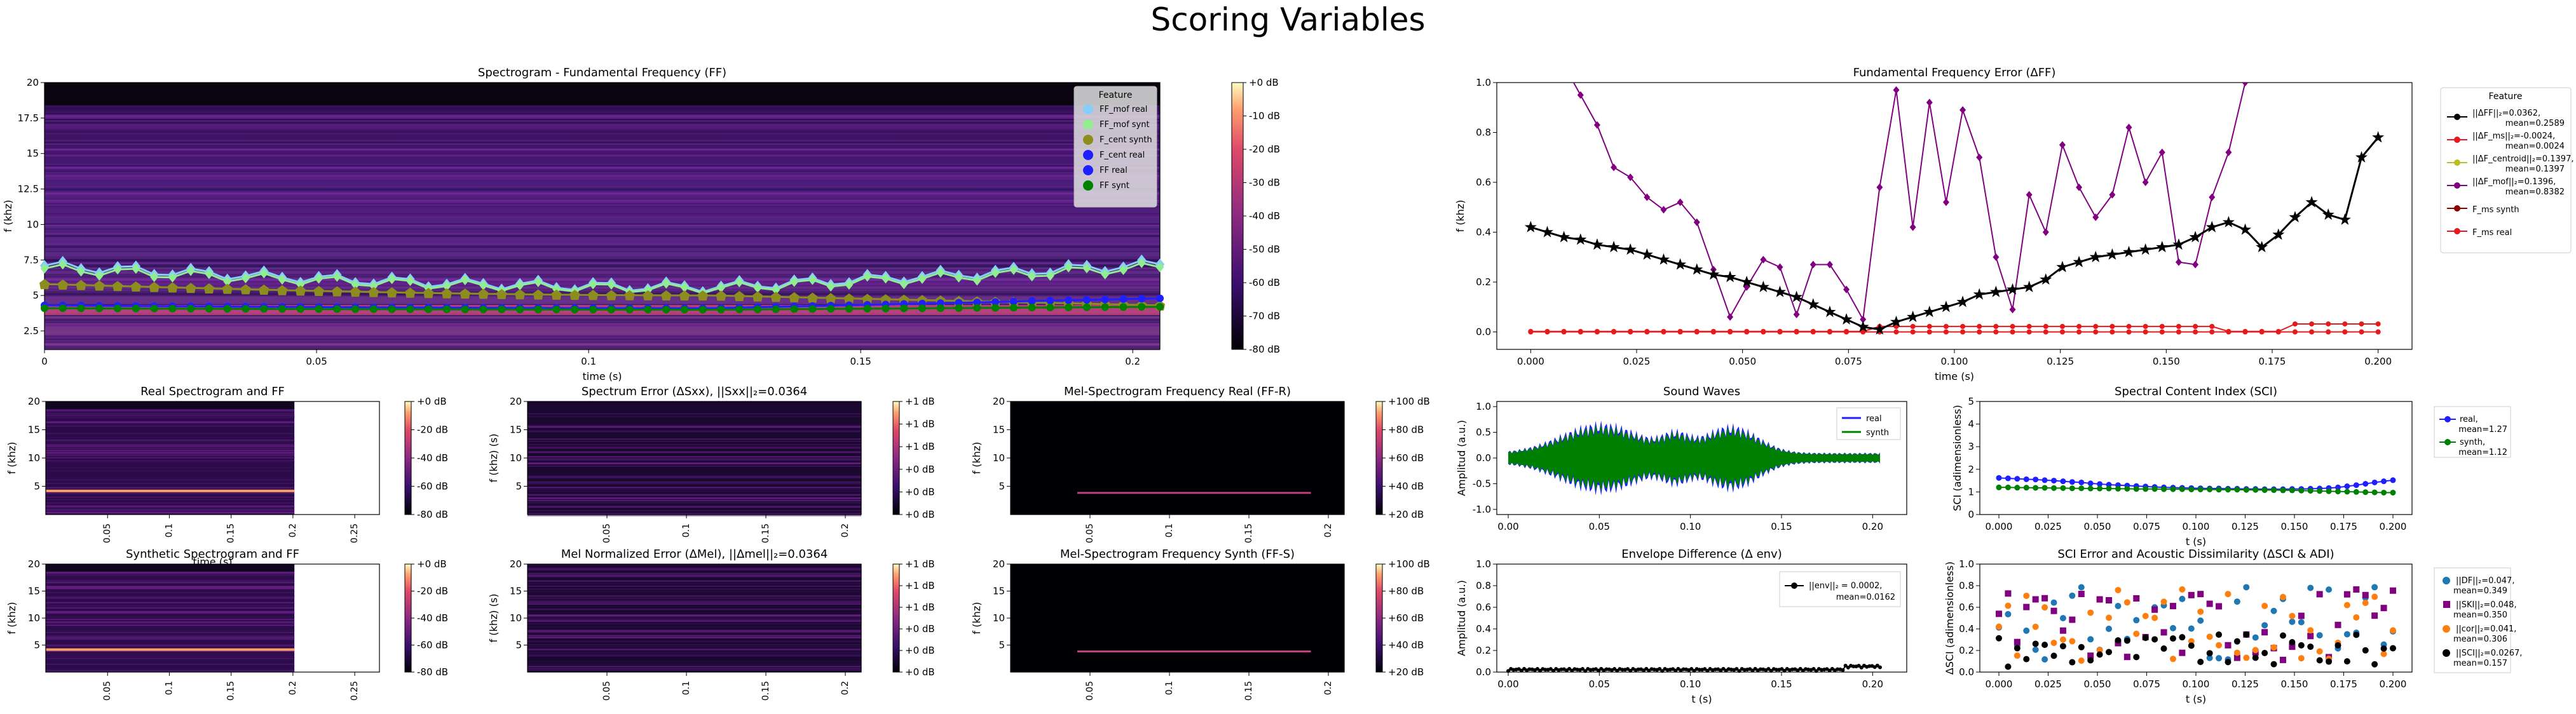 This screenshot has width=2576, height=714. I want to click on colorbar-label: +60 dB, so click(1406, 458).